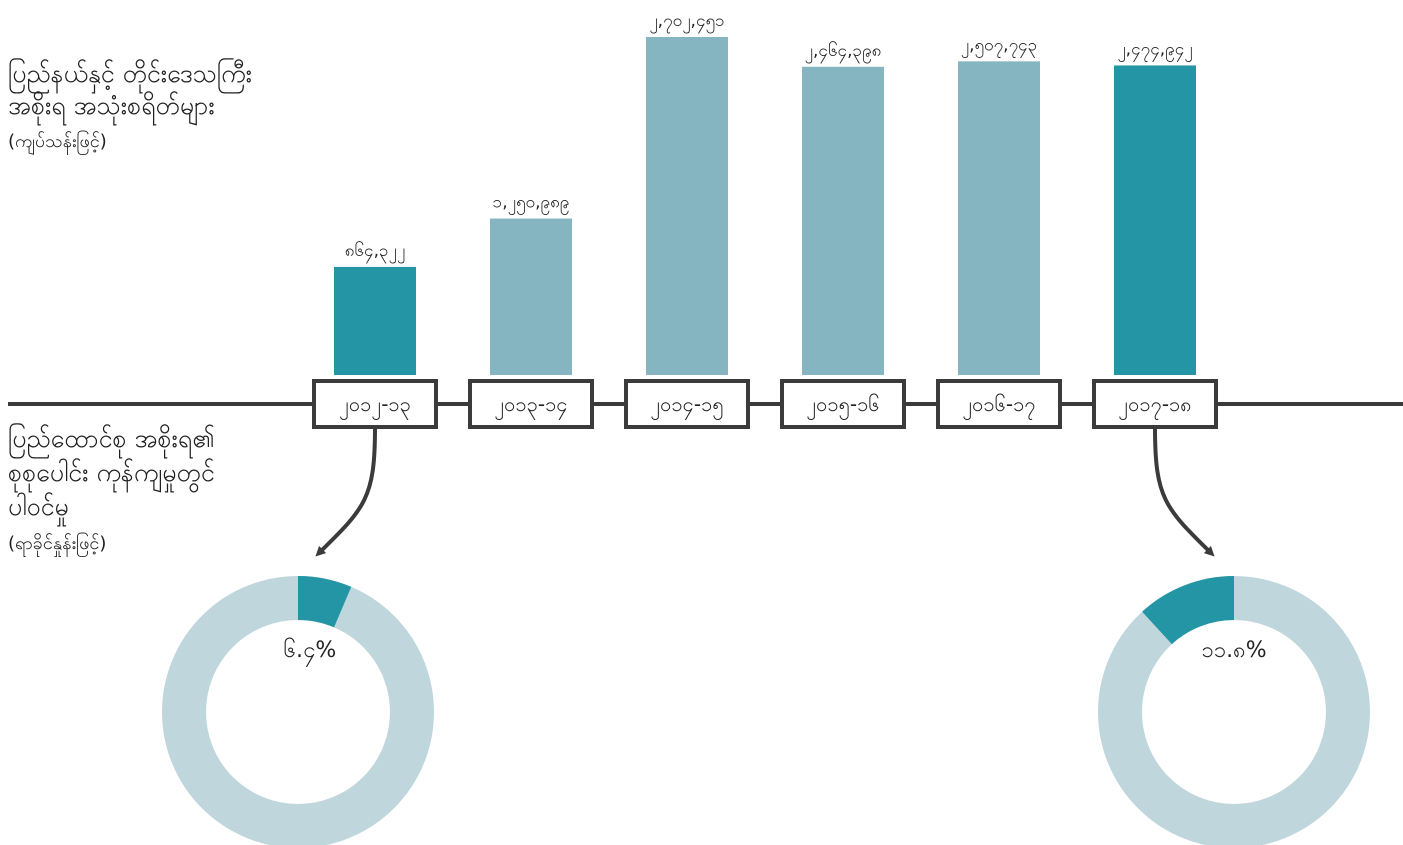 The height and width of the screenshot is (845, 1403). I want to click on chart-unit-label: (ကျပ်သန်းဖြင့်), so click(57, 141).